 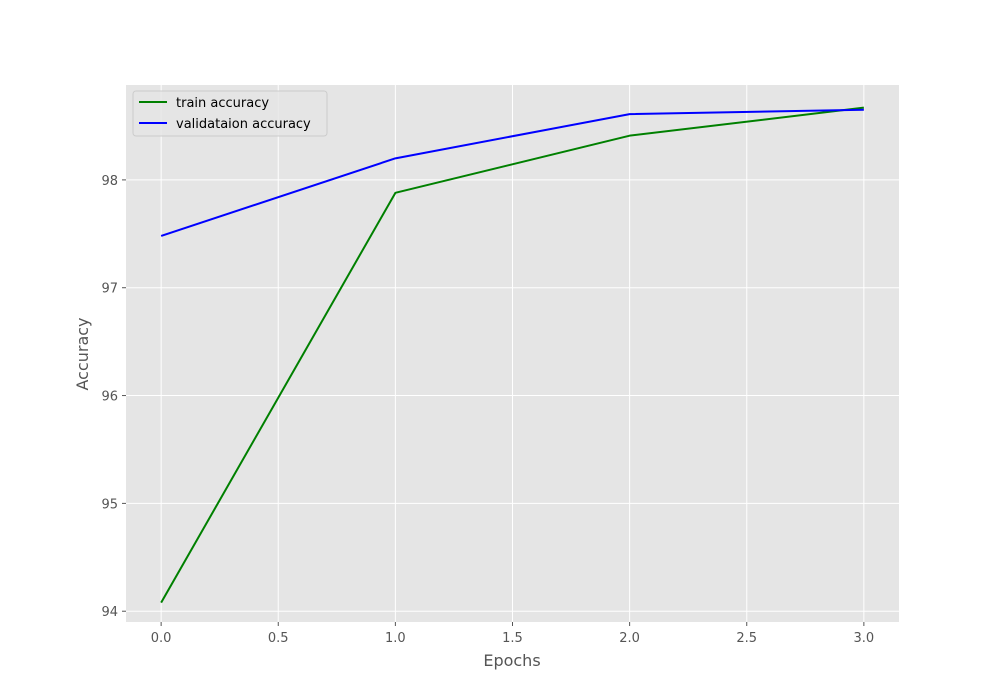 I want to click on x-tick-label: 1.5, so click(x=512, y=638).